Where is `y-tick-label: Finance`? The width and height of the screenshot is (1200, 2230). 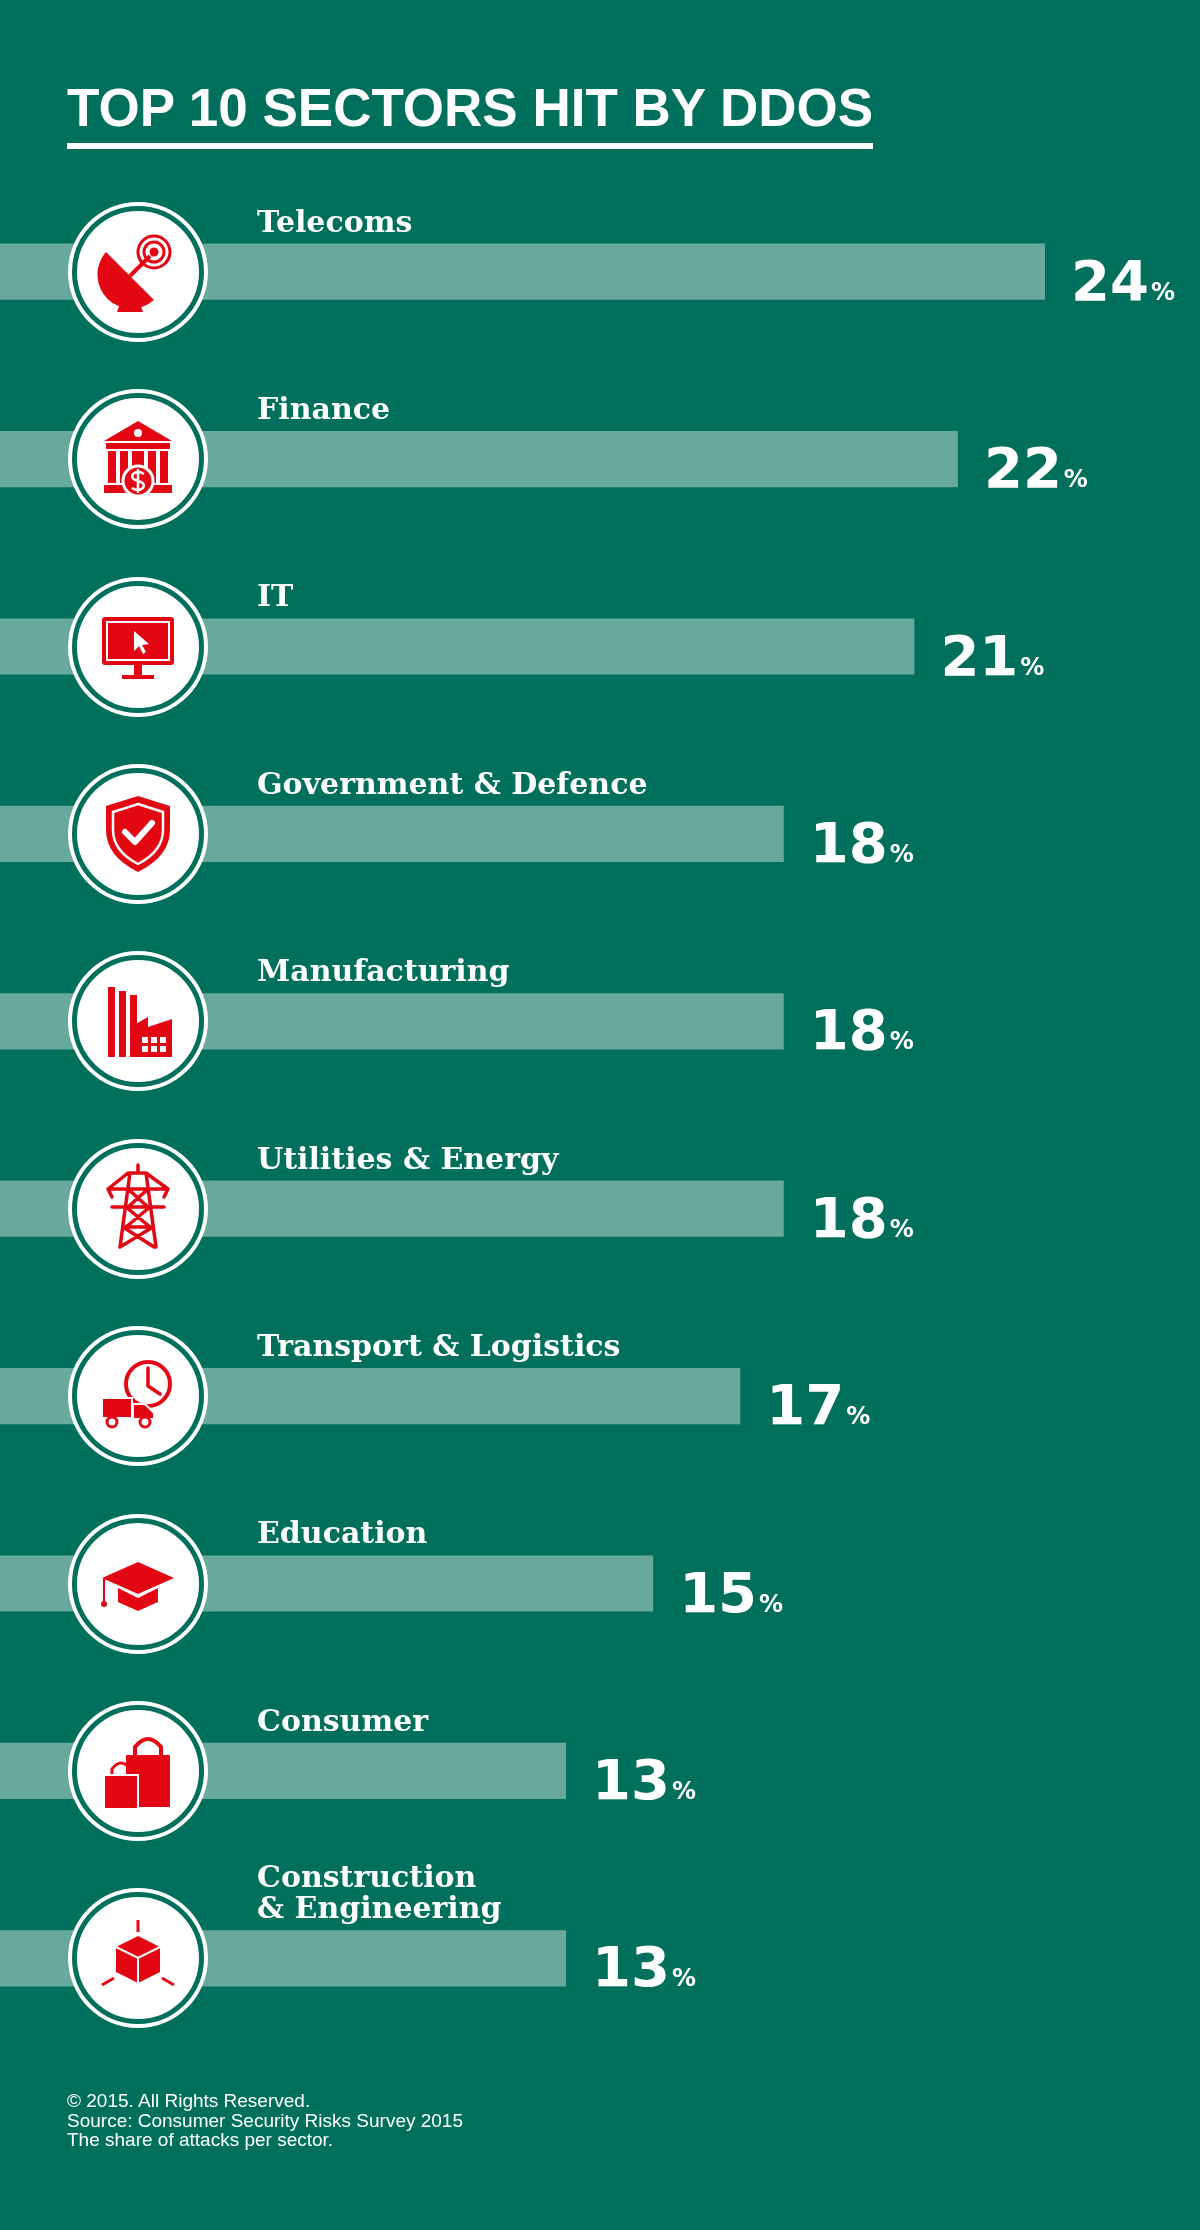 y-tick-label: Finance is located at coordinates (324, 408).